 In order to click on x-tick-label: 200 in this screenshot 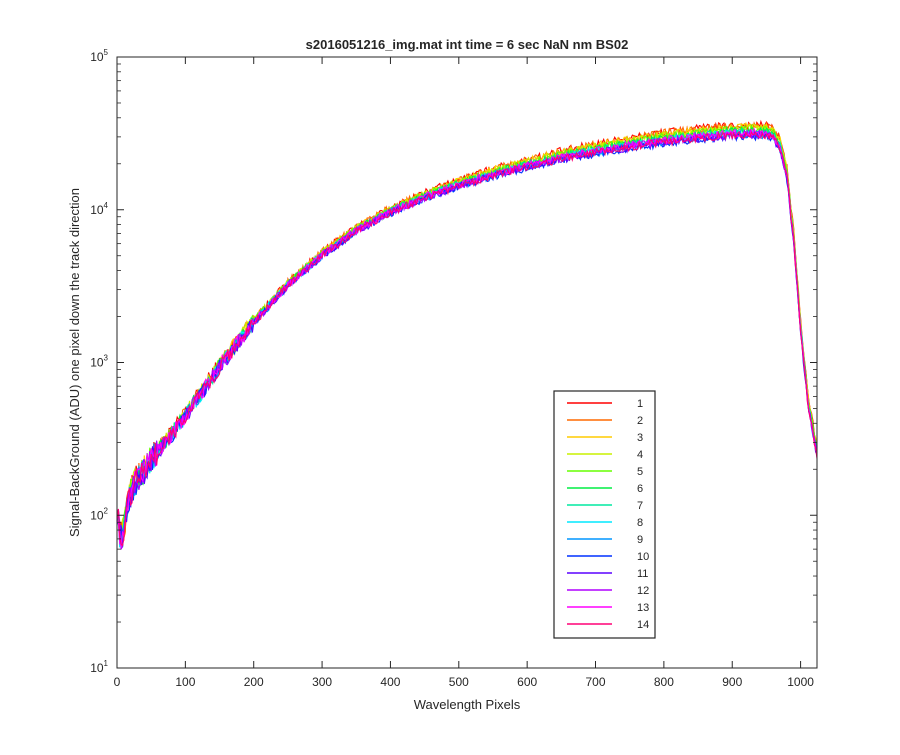, I will do `click(254, 682)`.